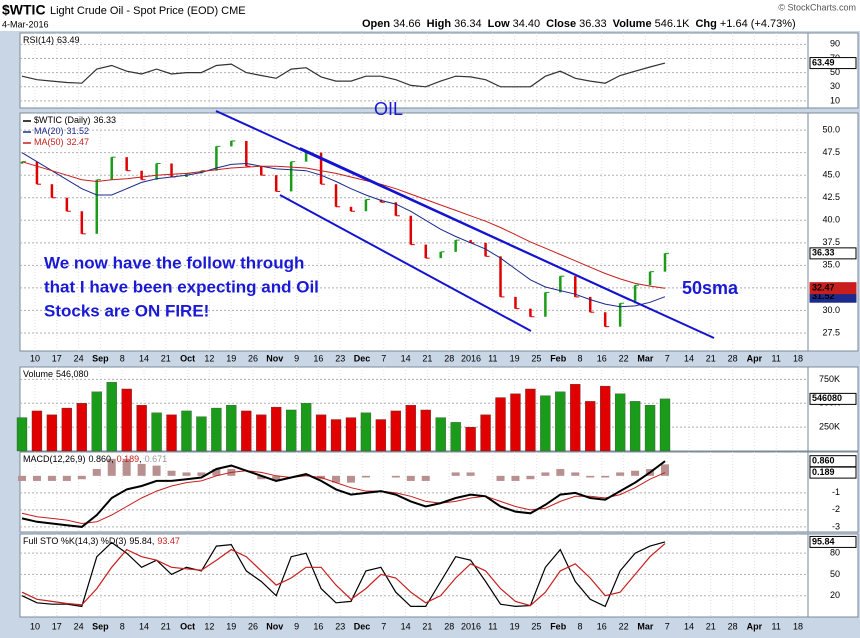 This screenshot has height=638, width=860. What do you see at coordinates (78, 142) in the screenshot?
I see `legend-value: 32.47` at bounding box center [78, 142].